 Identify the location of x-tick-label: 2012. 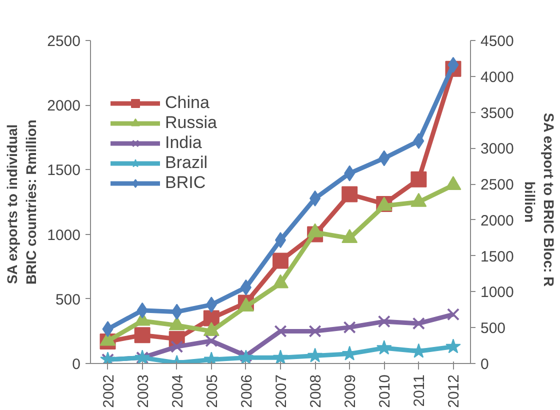
(454, 391).